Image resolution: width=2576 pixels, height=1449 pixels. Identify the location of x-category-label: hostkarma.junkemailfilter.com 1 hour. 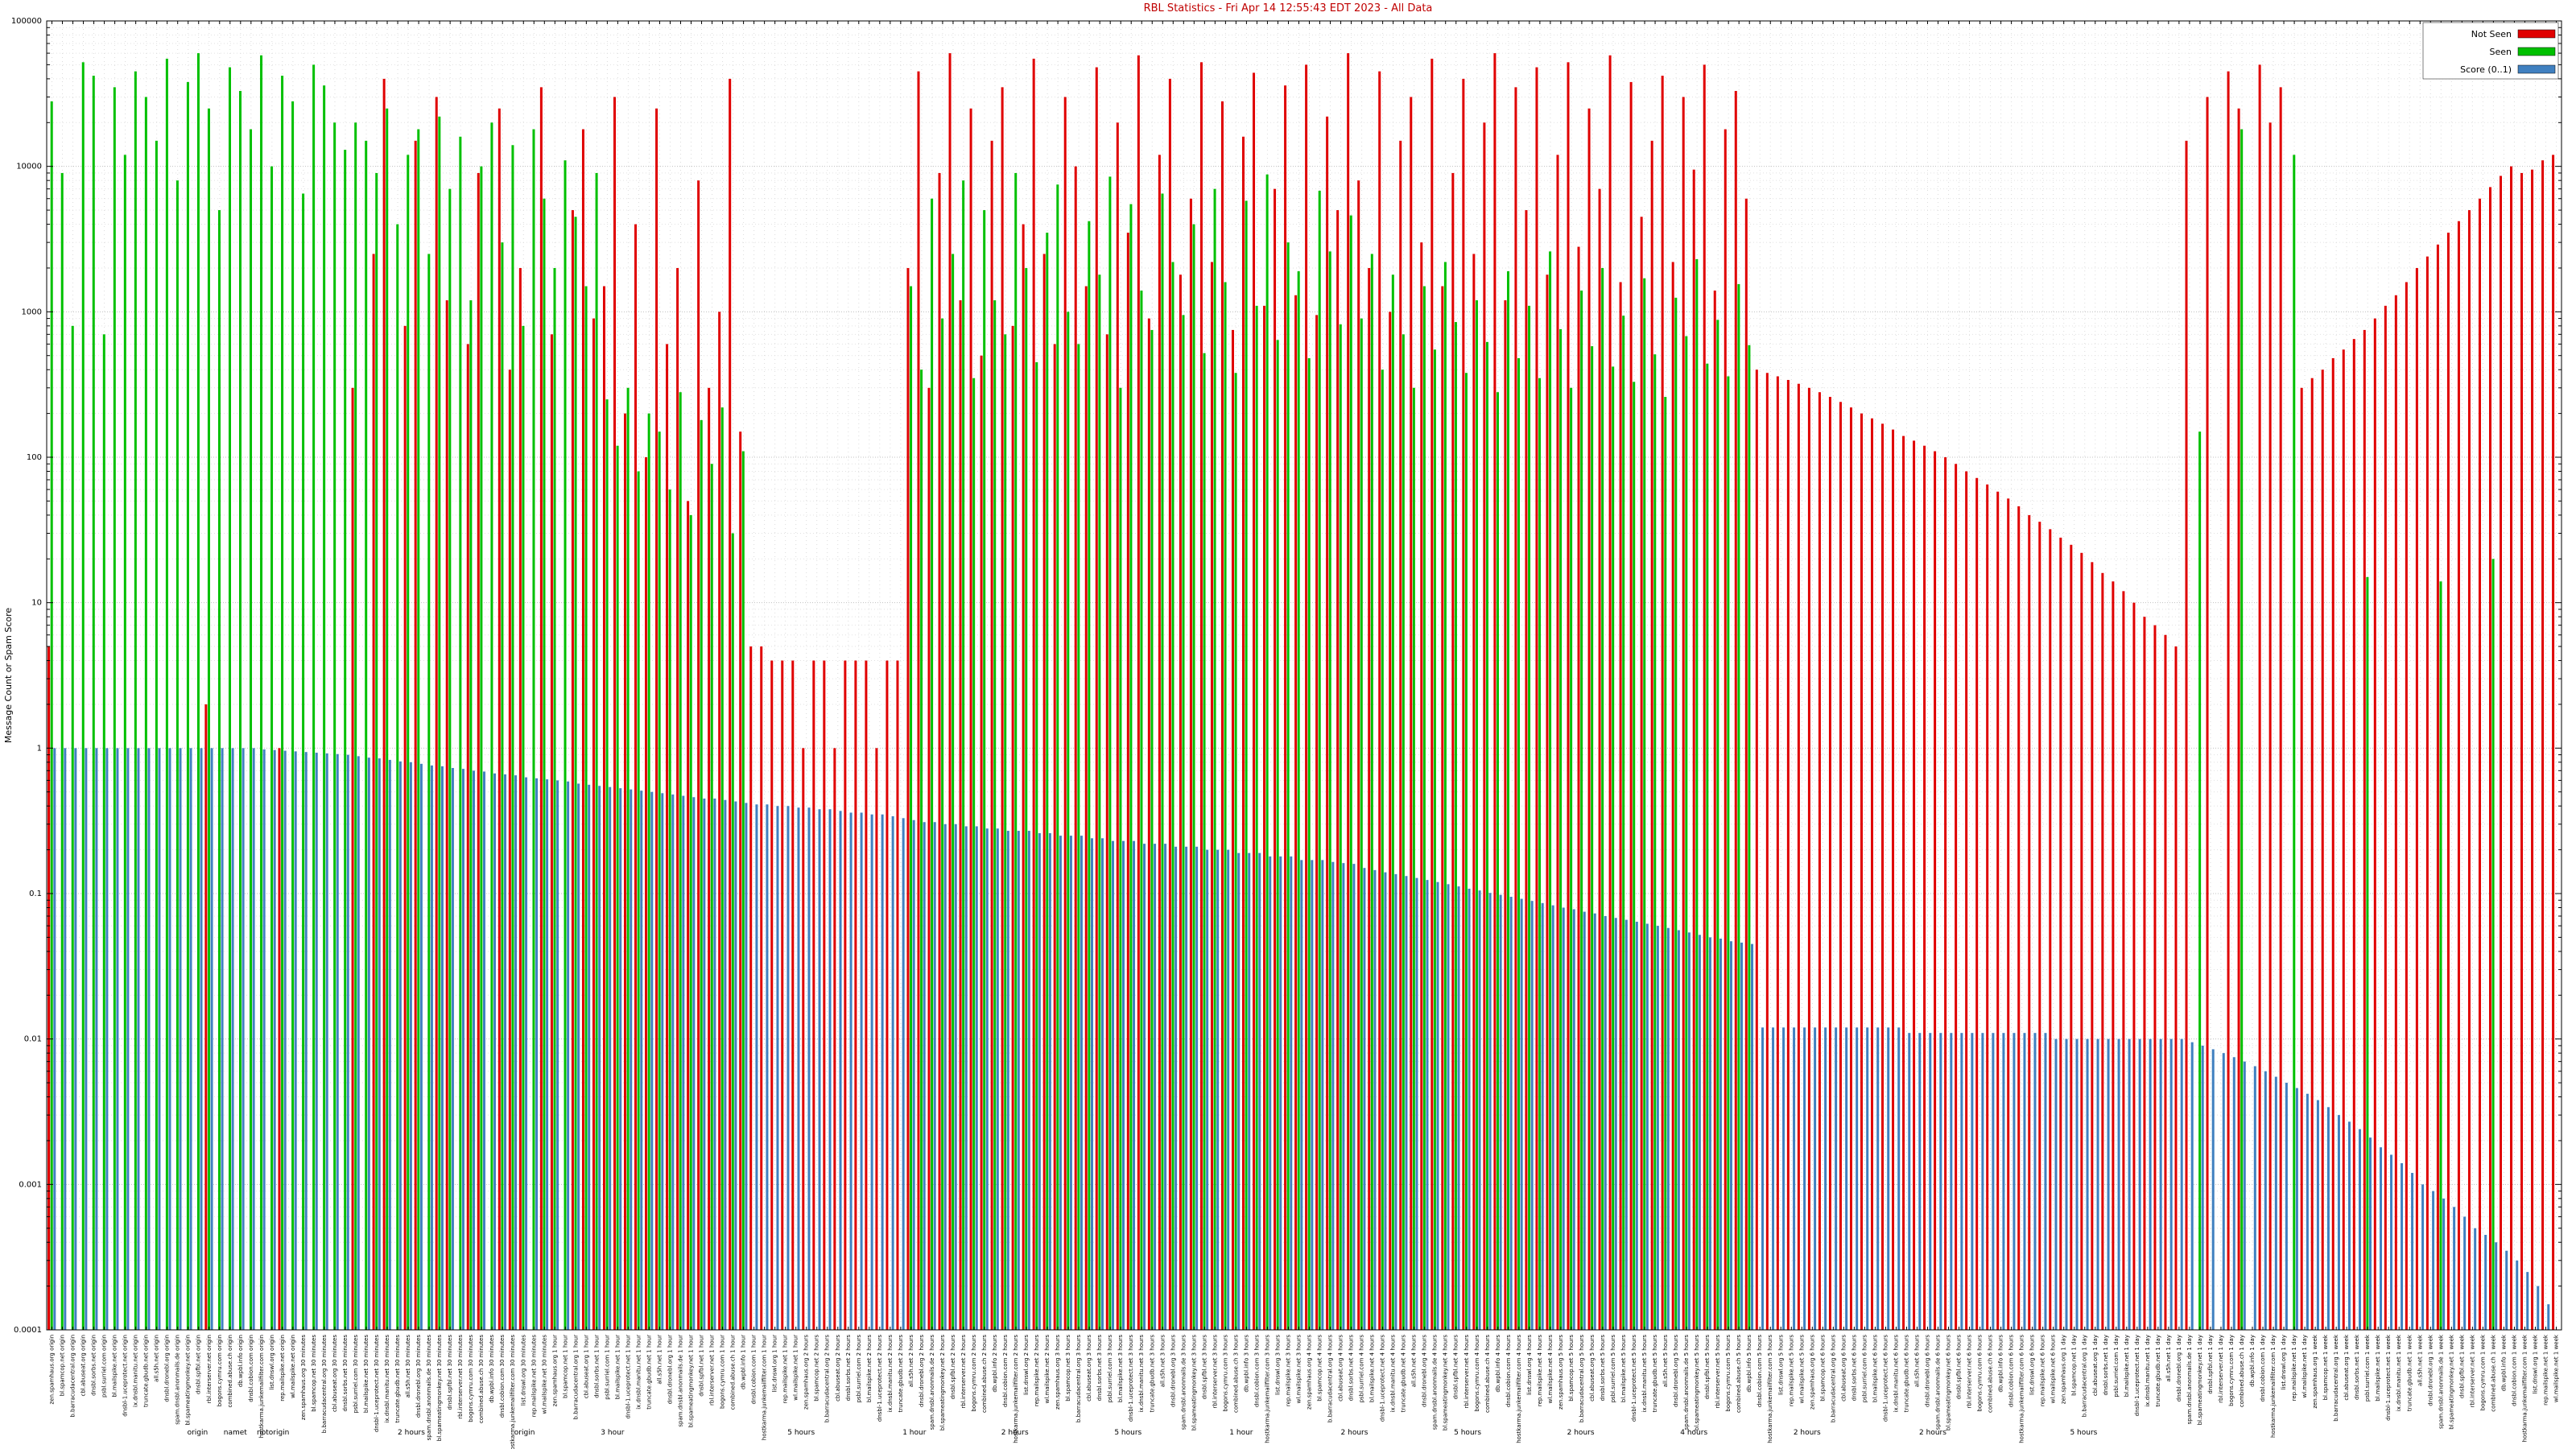
(765, 1387).